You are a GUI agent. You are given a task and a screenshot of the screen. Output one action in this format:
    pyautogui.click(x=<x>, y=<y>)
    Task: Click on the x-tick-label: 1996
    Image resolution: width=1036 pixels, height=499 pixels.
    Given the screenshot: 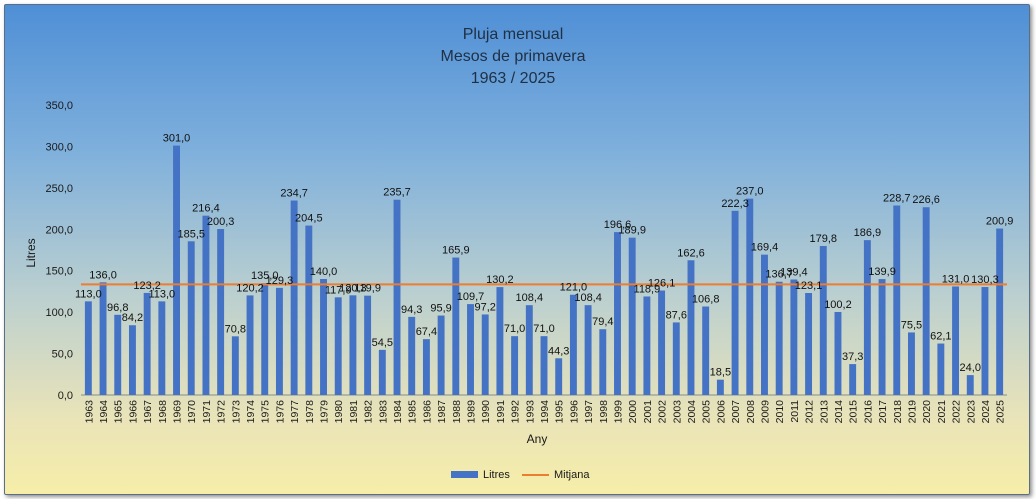 What is the action you would take?
    pyautogui.click(x=574, y=412)
    